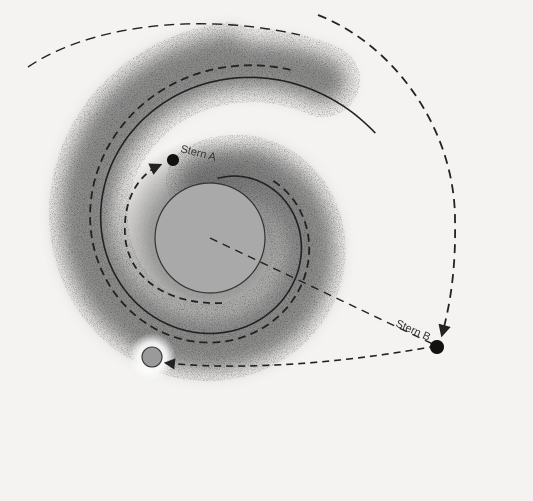 The image size is (533, 501). I want to click on planet-trajectory-arrow, so click(300, 357).